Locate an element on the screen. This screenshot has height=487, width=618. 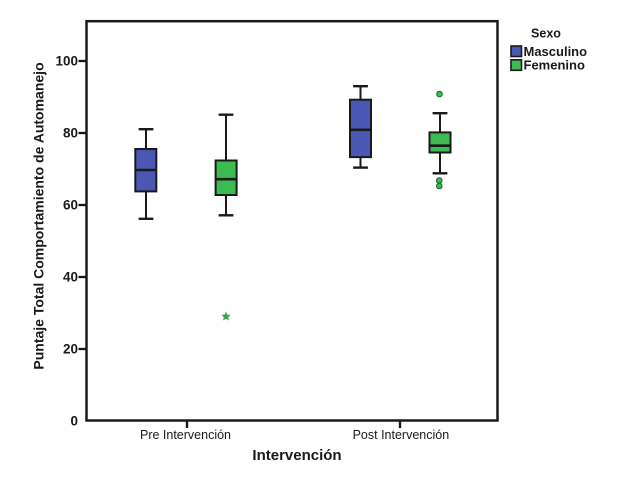
svg-text: 40 is located at coordinates (70, 277).